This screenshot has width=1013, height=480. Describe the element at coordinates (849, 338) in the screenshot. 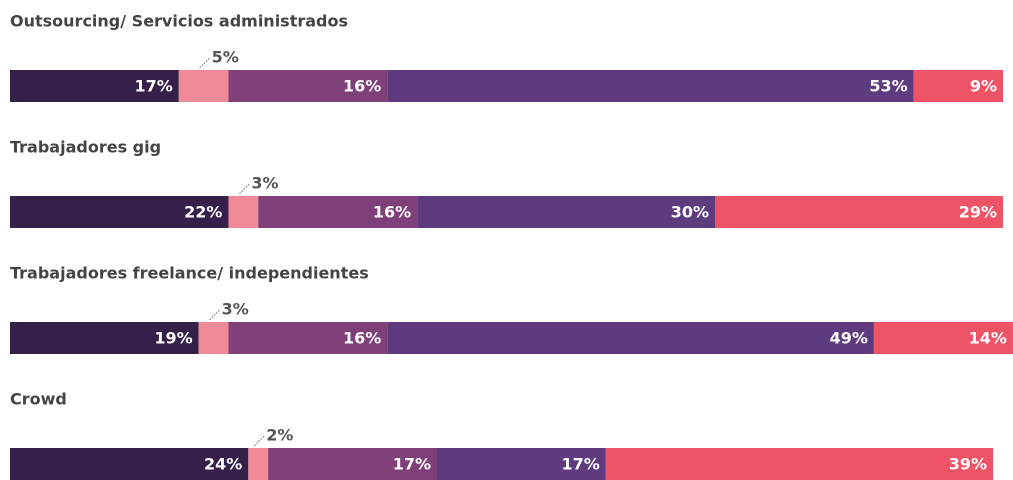

I see `value-label: 49%` at that location.